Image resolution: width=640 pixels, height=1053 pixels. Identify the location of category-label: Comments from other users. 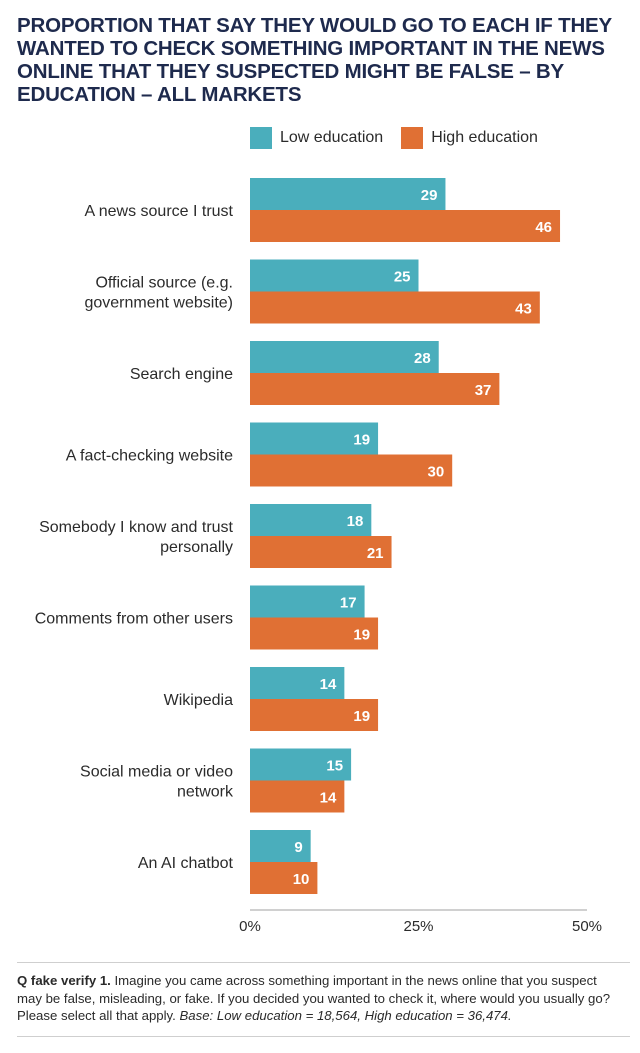
(134, 619).